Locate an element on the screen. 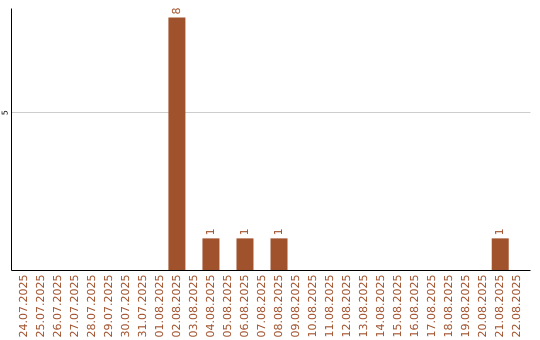 Image resolution: width=540 pixels, height=340 pixels. x-tick-label: 15.08.2025 is located at coordinates (397, 306).